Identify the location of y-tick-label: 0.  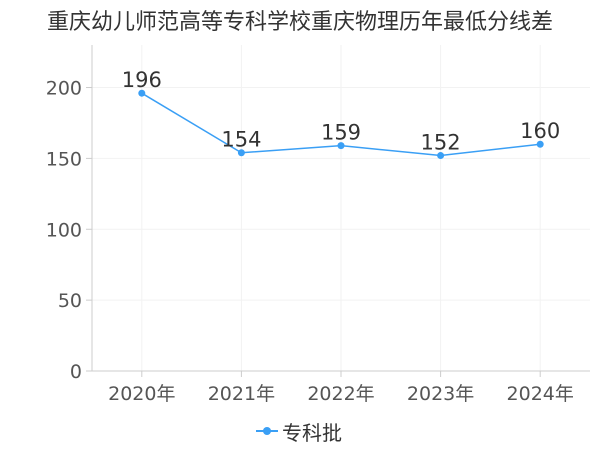
(76, 372).